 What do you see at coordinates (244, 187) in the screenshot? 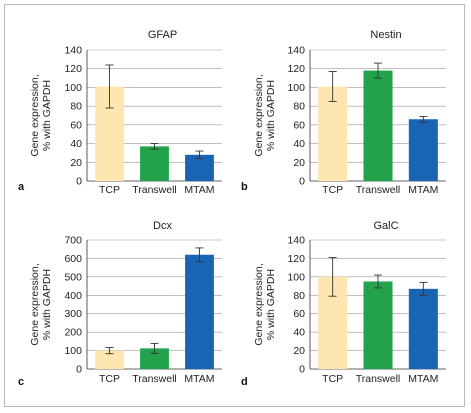
I see `panel-letter: b` at bounding box center [244, 187].